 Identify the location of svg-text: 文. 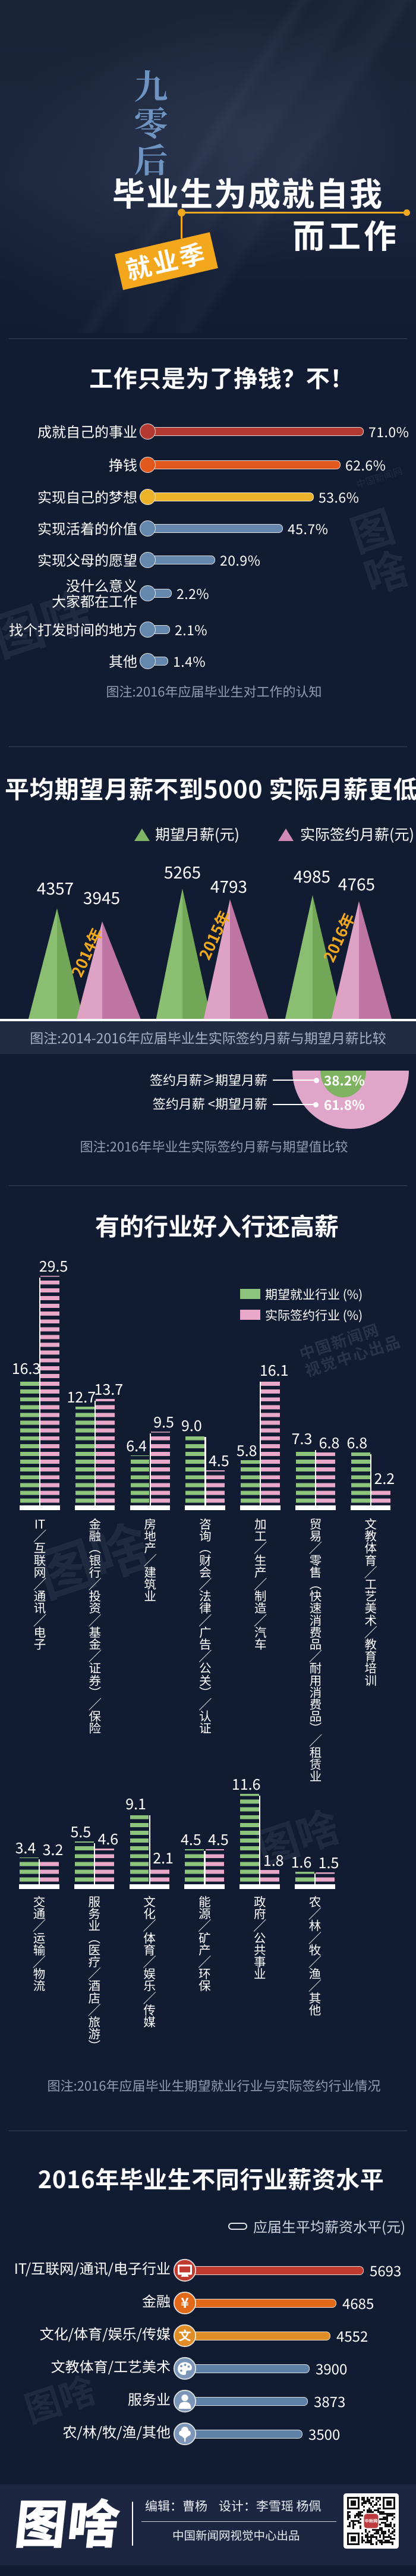
(185, 2336).